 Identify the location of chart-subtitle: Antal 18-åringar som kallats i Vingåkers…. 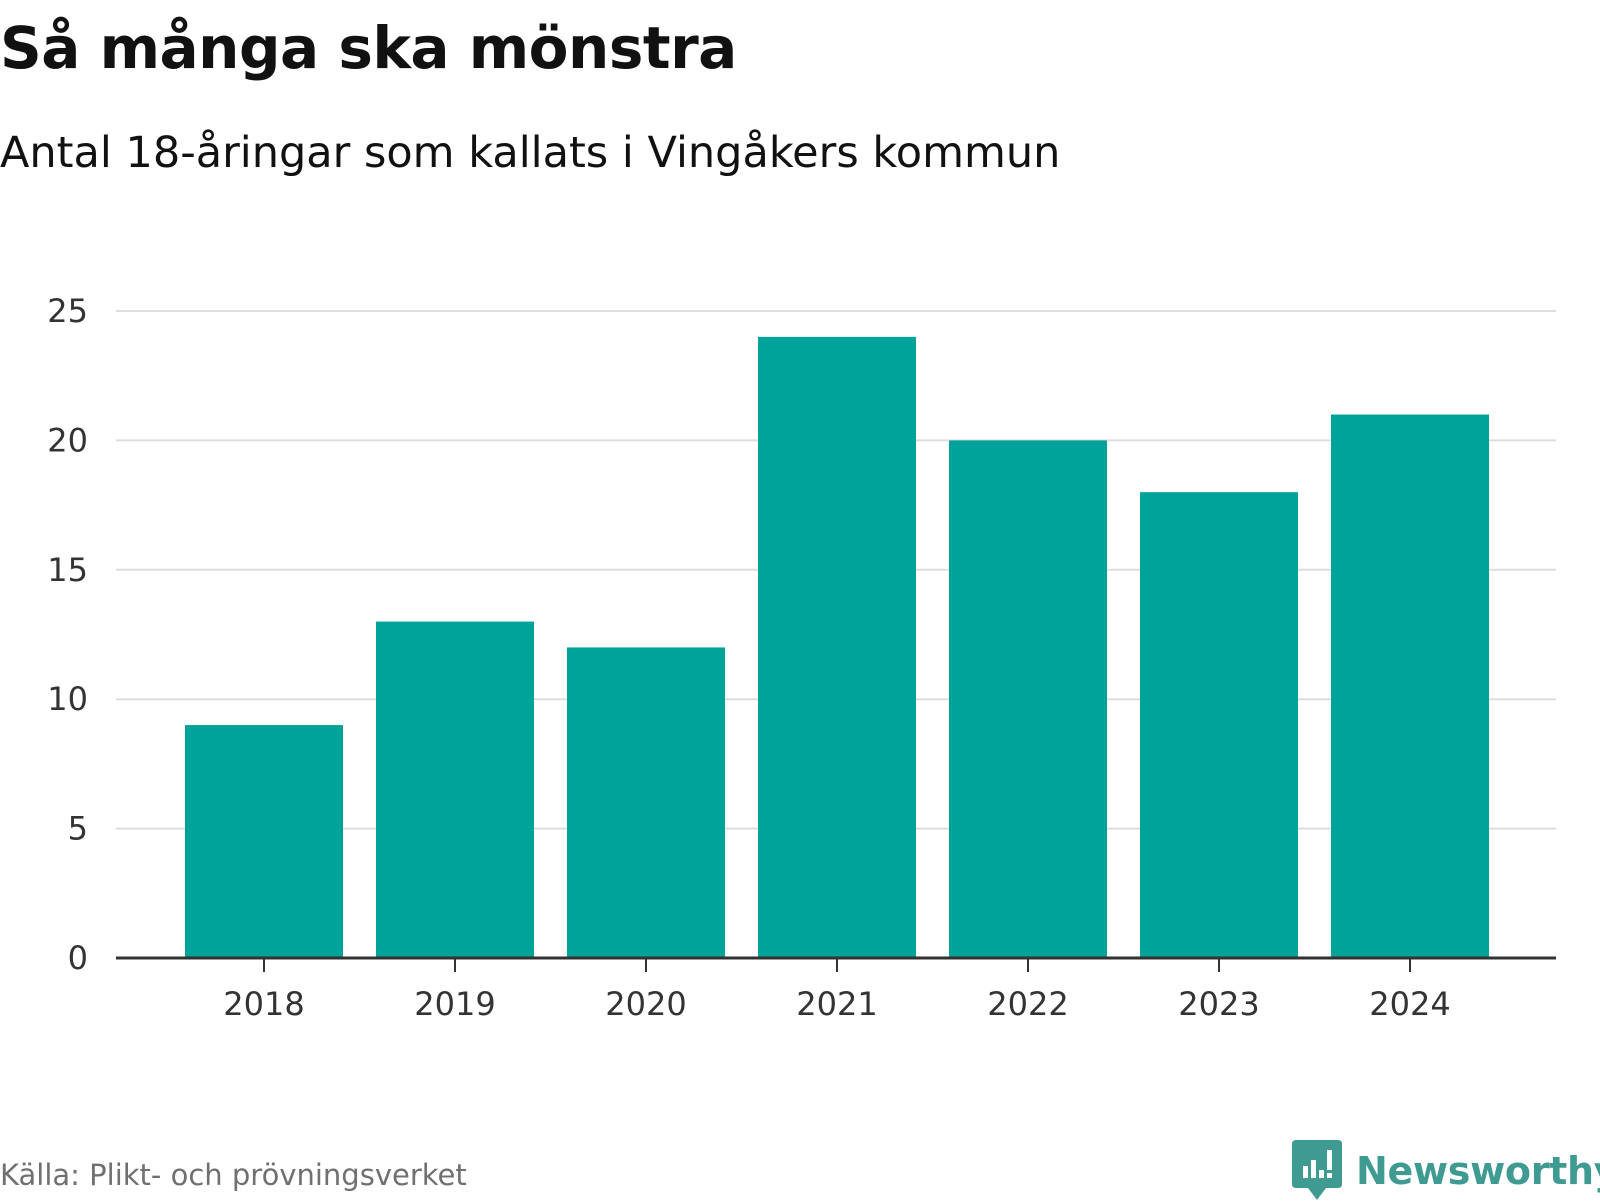
(530, 153).